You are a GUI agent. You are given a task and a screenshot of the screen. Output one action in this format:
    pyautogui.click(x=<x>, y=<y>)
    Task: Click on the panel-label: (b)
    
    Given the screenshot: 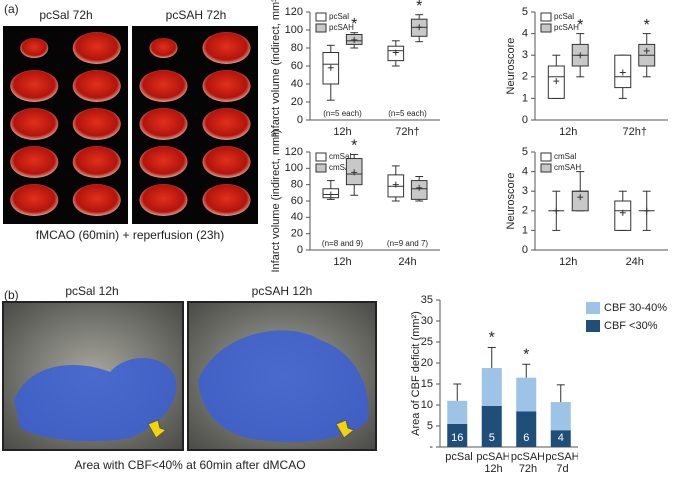 What is the action you would take?
    pyautogui.click(x=11, y=295)
    